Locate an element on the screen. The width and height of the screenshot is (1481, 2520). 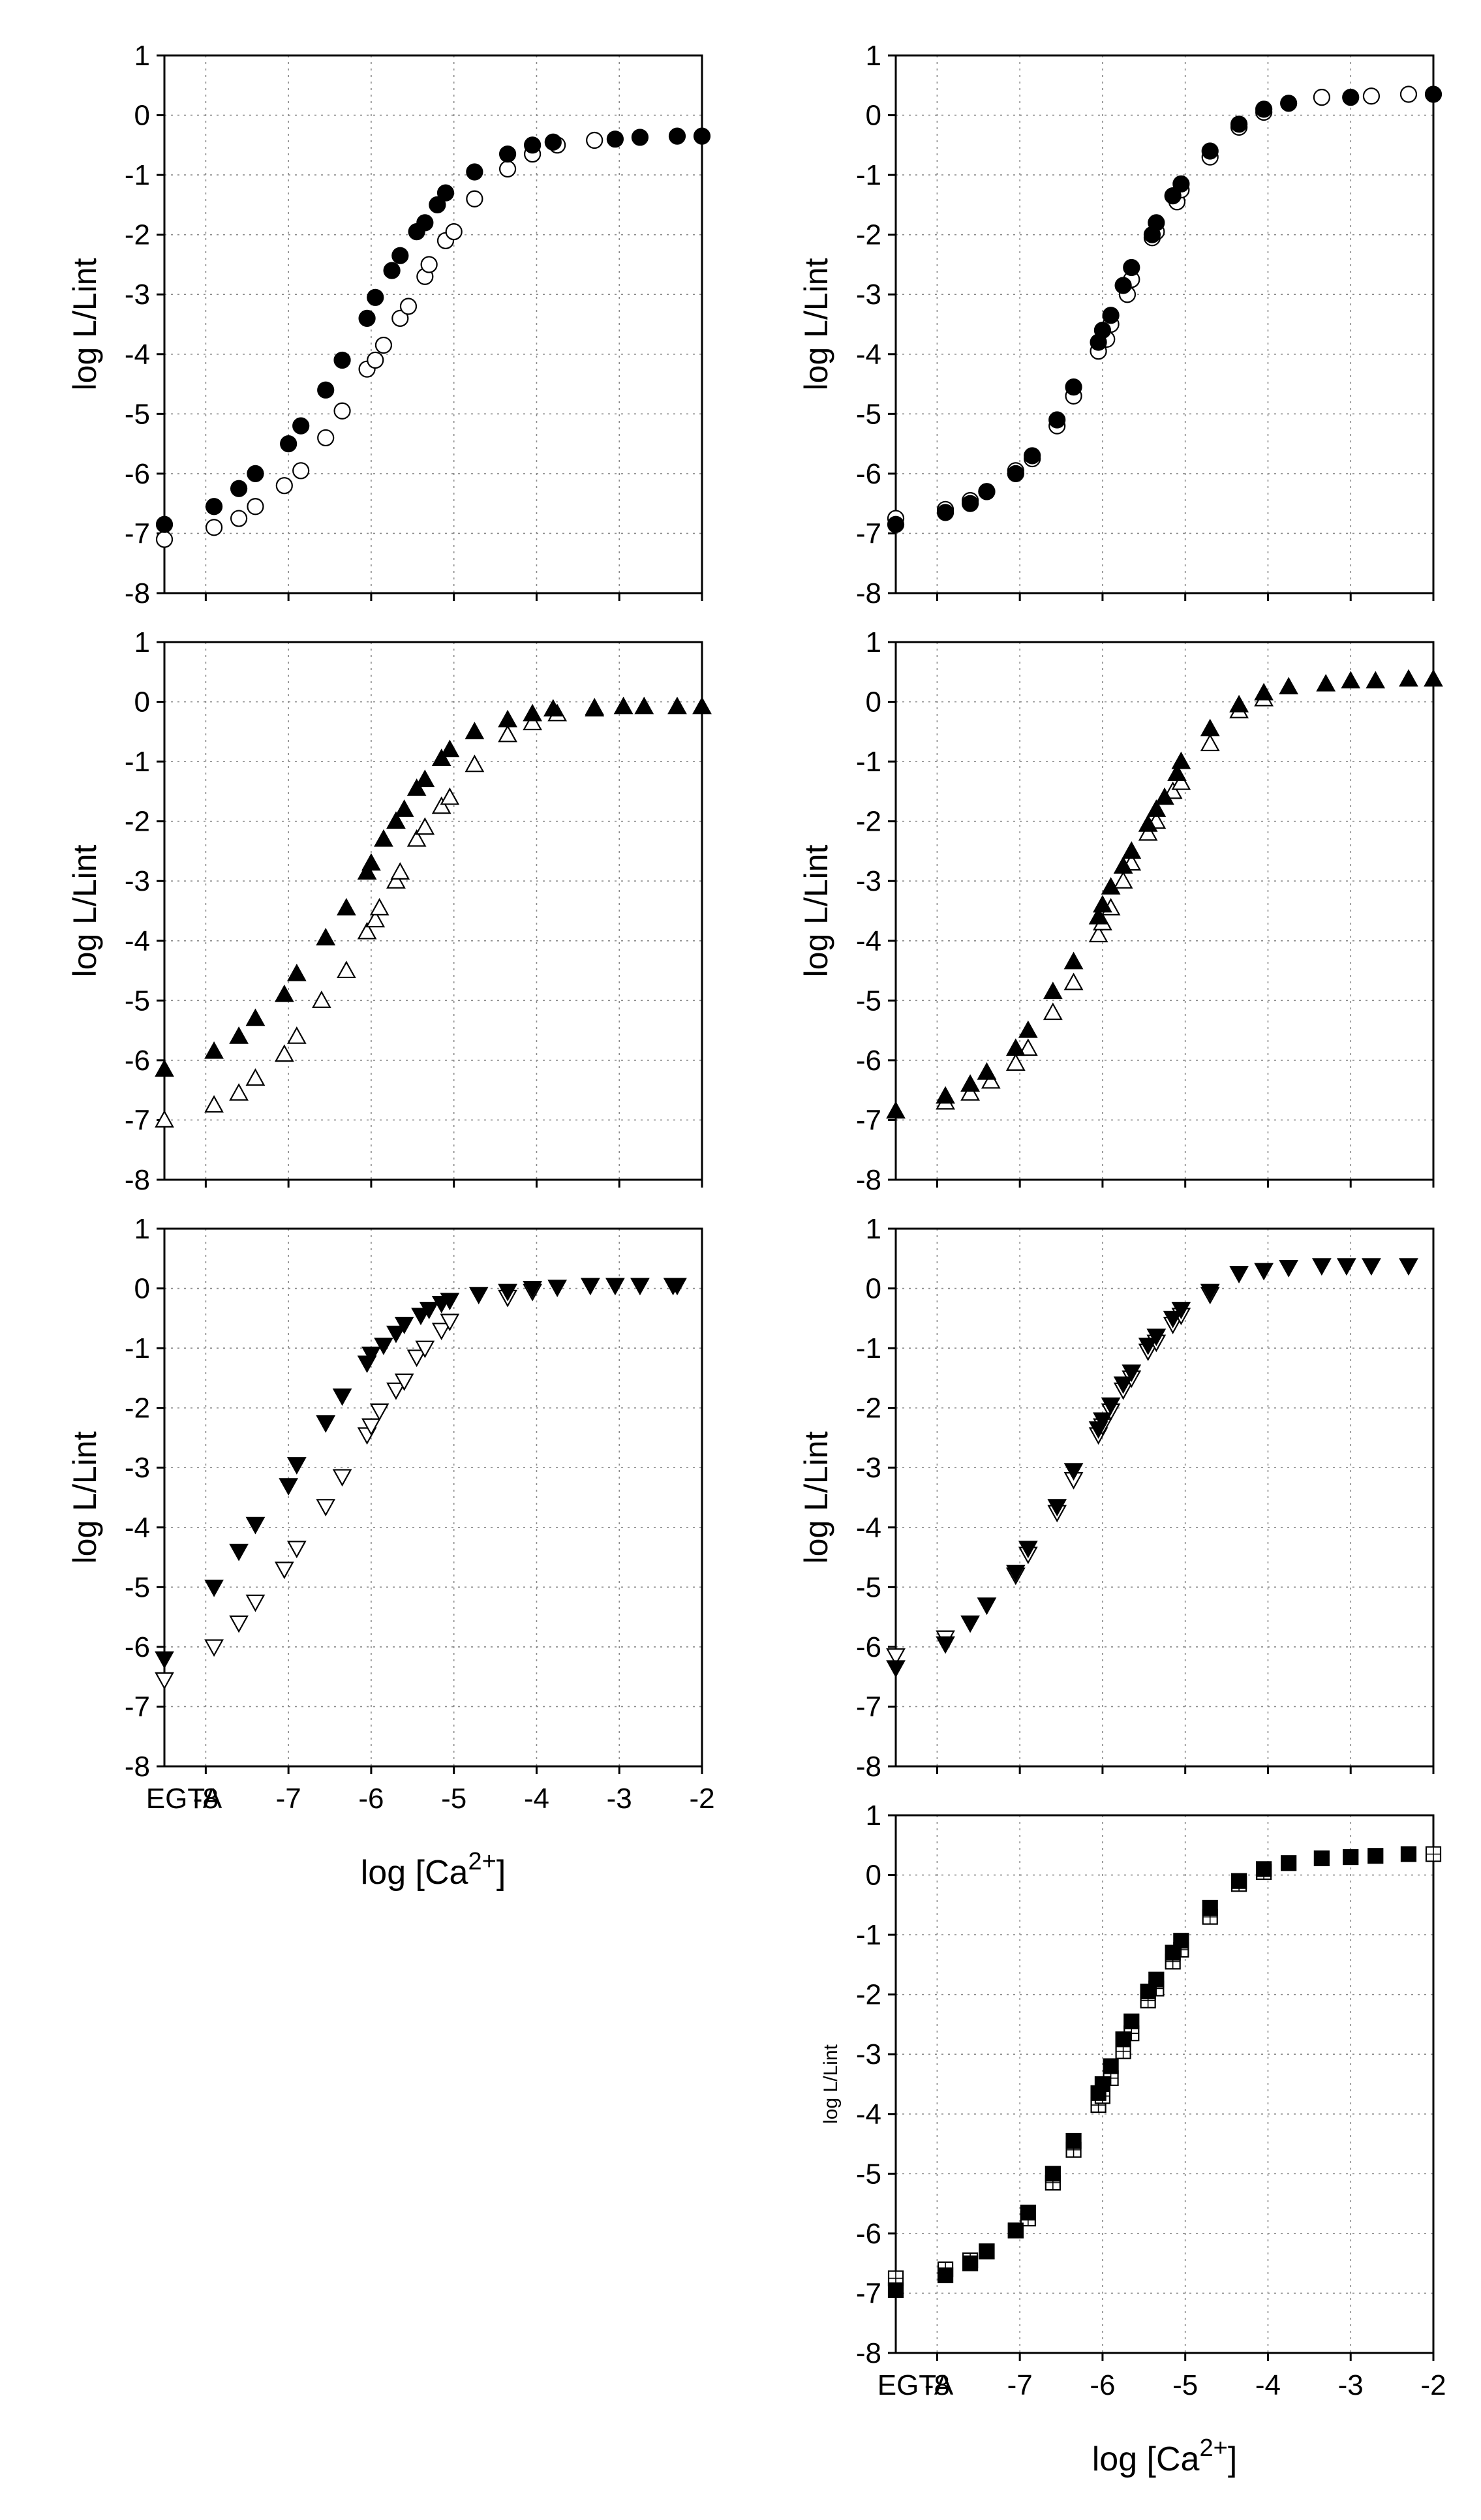
x-tick-label: -5 is located at coordinates (453, 1799).